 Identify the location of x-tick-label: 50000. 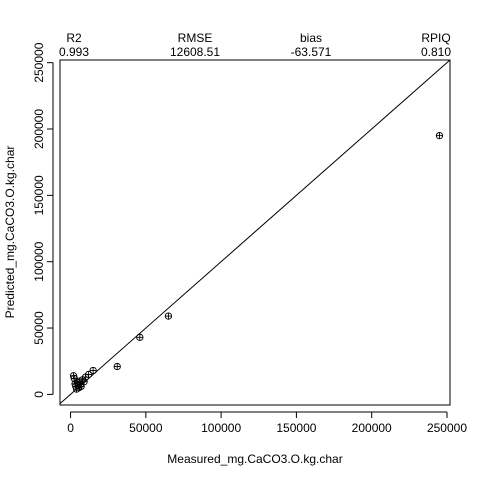
(146, 428).